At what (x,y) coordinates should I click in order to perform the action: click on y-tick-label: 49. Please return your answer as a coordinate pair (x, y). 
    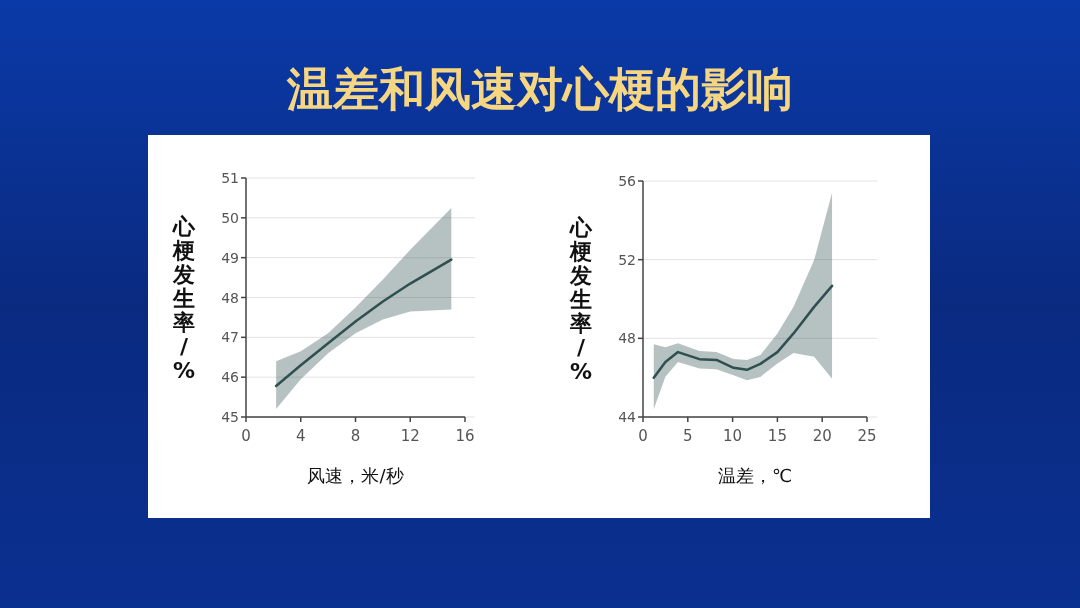
    Looking at the image, I should click on (230, 257).